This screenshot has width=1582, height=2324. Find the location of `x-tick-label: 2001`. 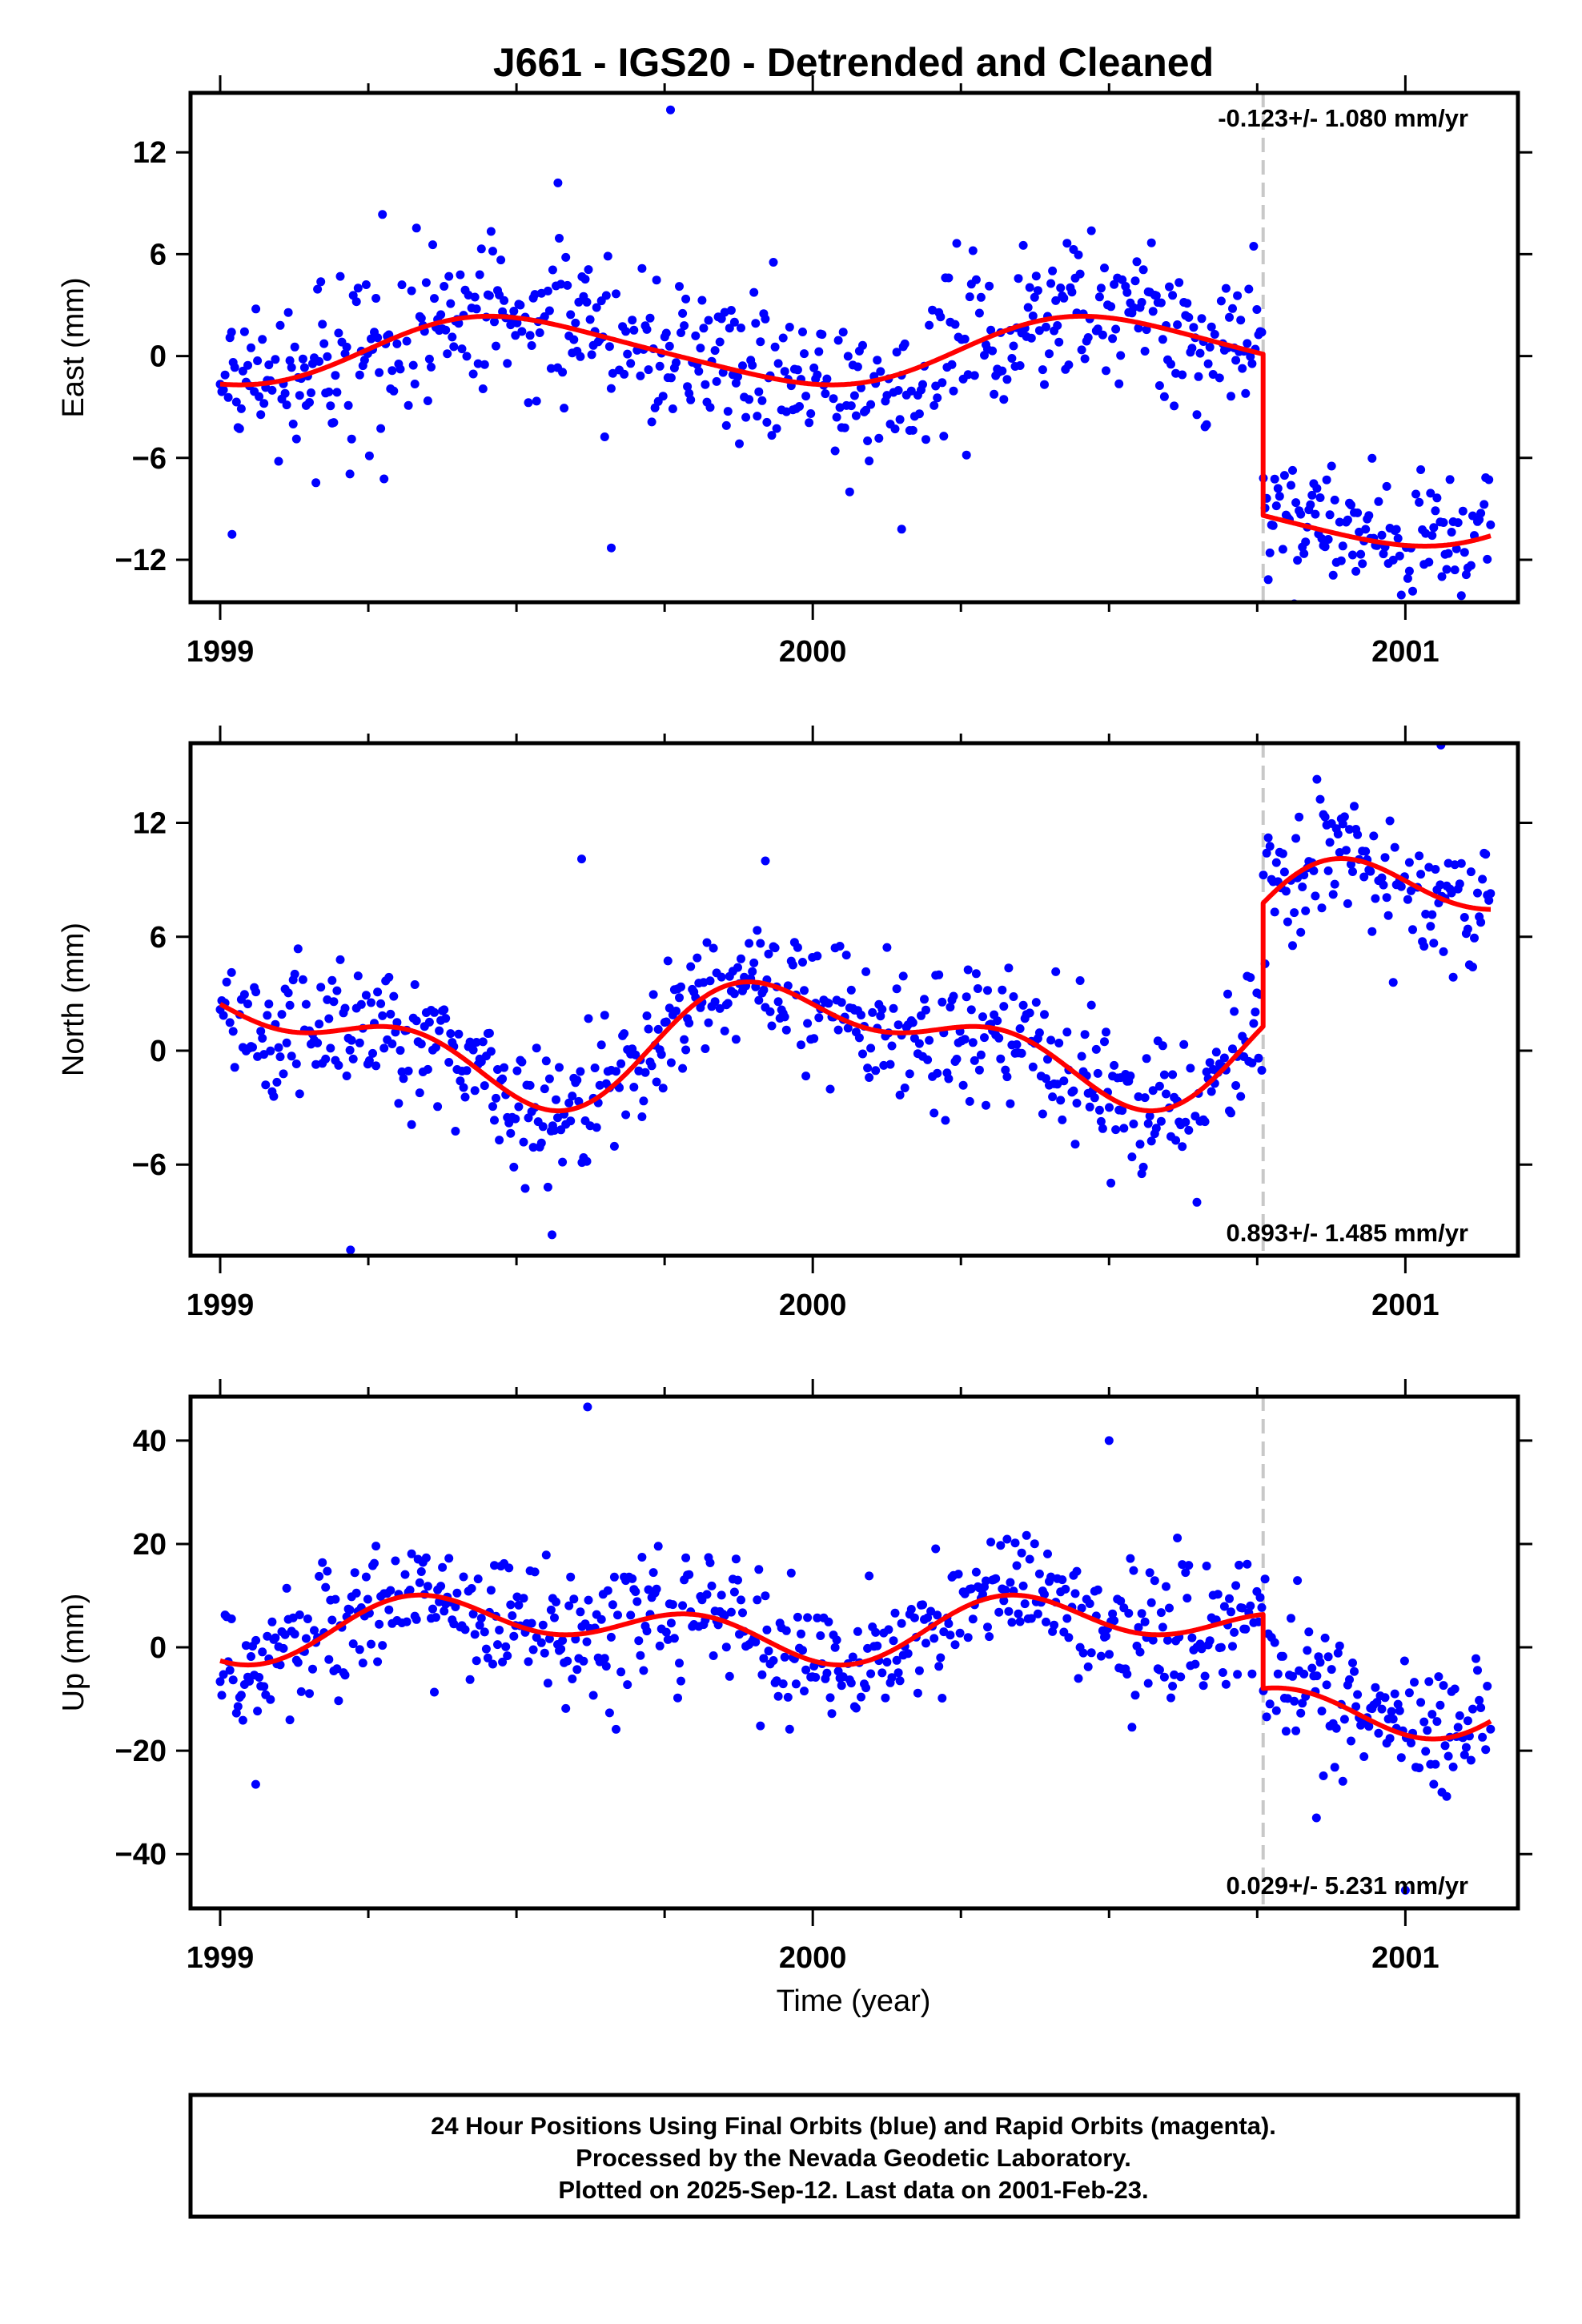

x-tick-label: 2001 is located at coordinates (1405, 1958).